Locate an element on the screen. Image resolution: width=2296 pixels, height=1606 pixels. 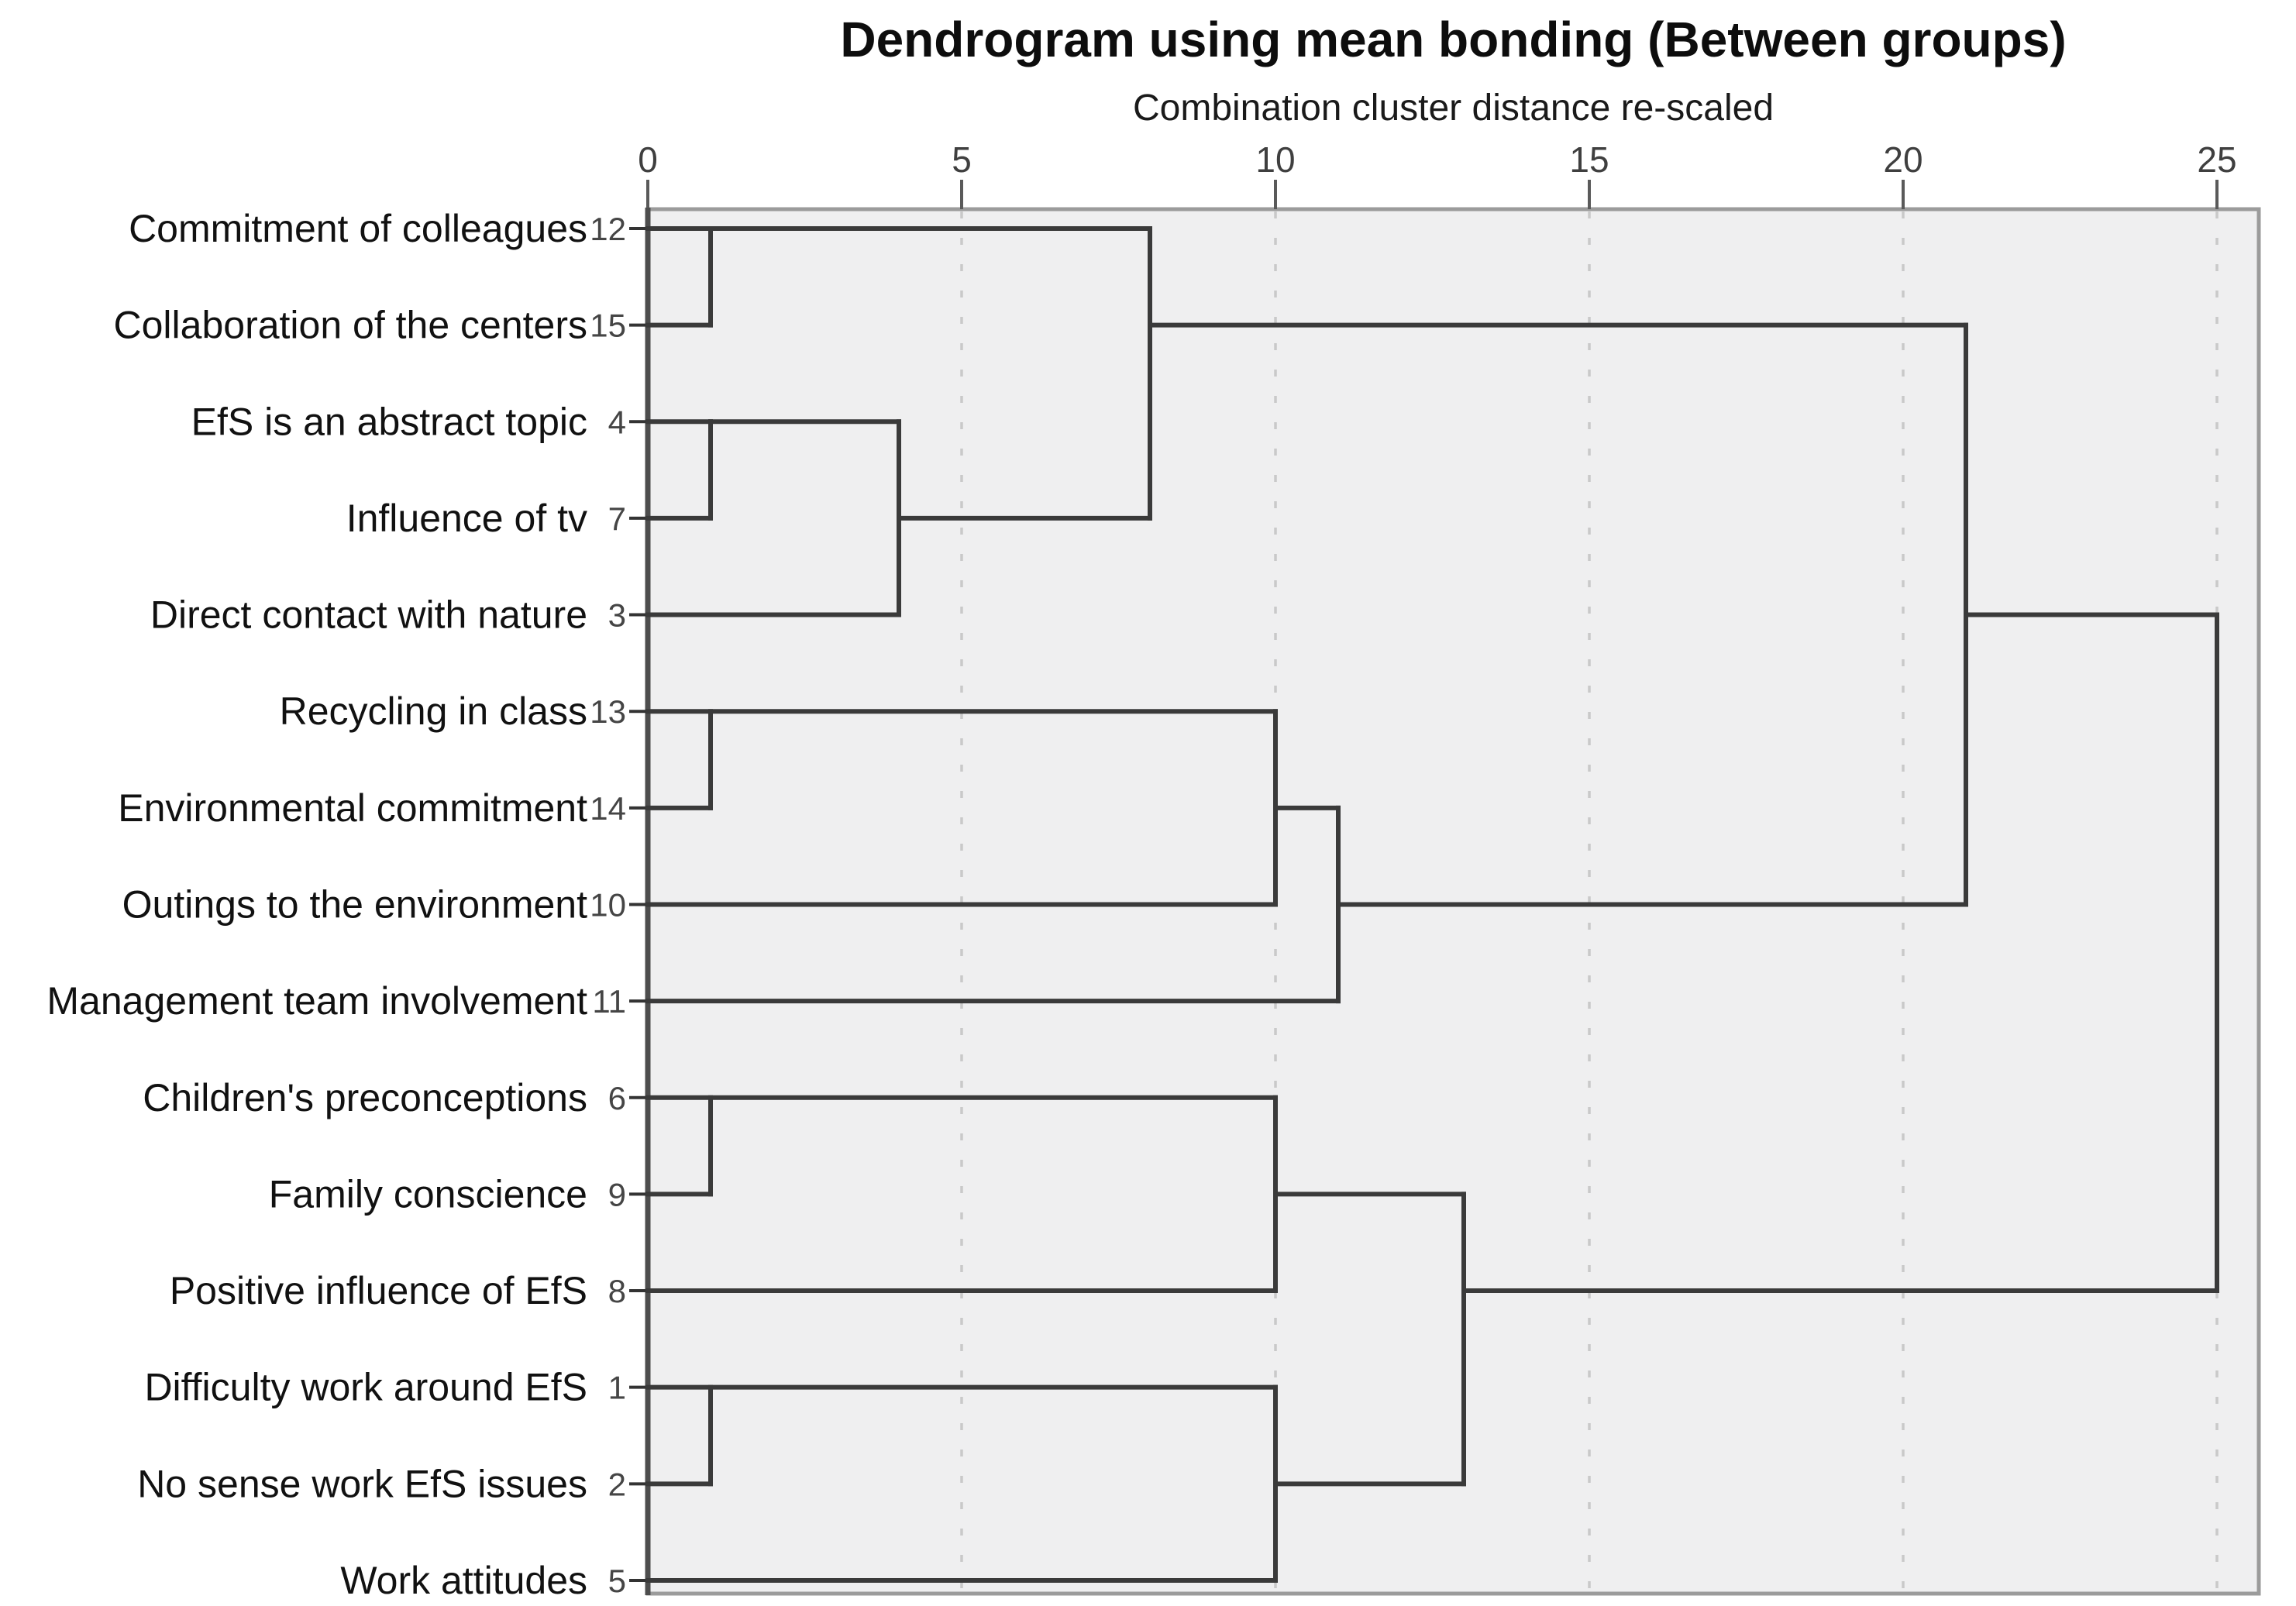
leaf-case-number: 15 is located at coordinates (608, 326).